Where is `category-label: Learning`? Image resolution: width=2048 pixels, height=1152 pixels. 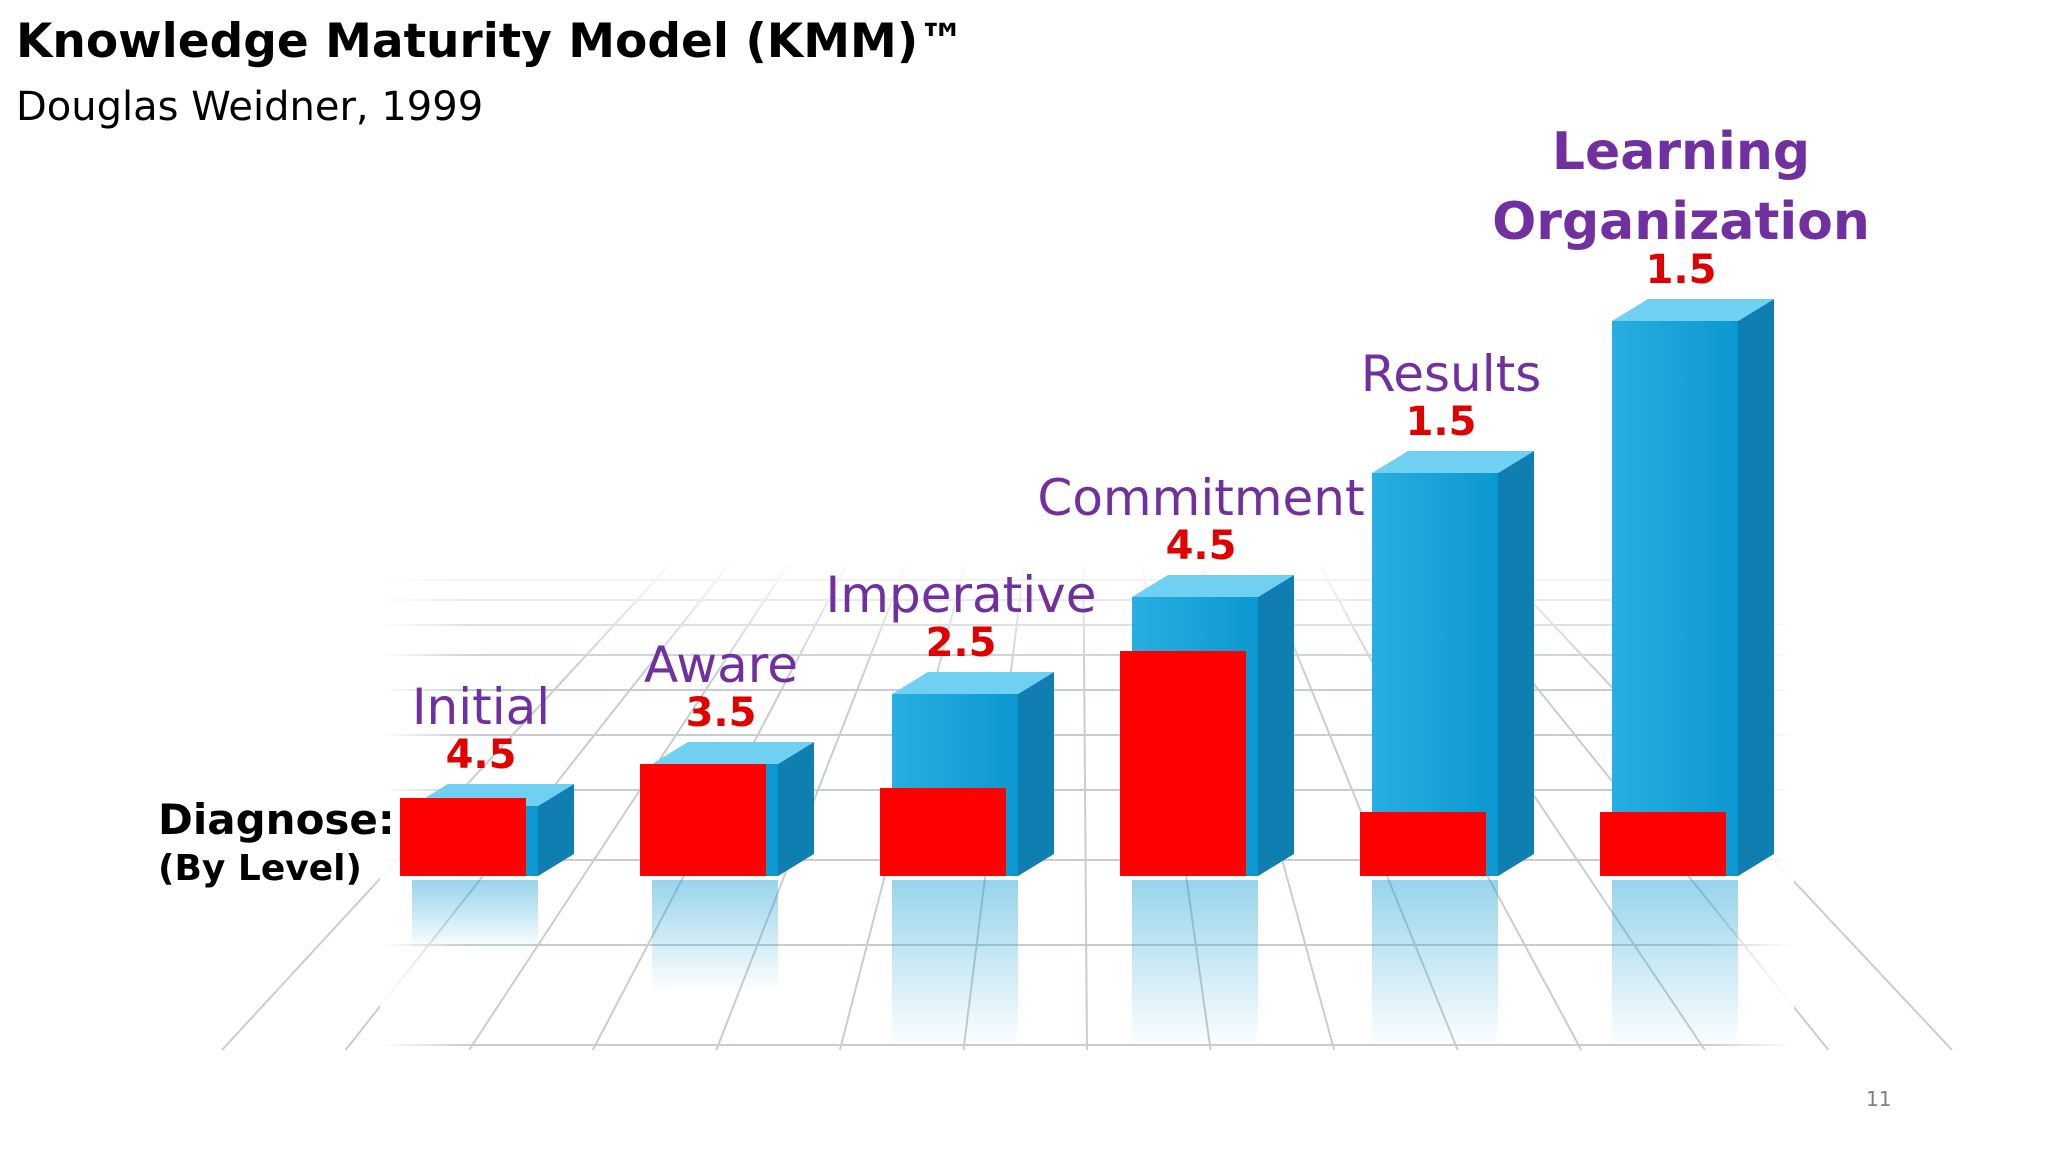 category-label: Learning is located at coordinates (1681, 152).